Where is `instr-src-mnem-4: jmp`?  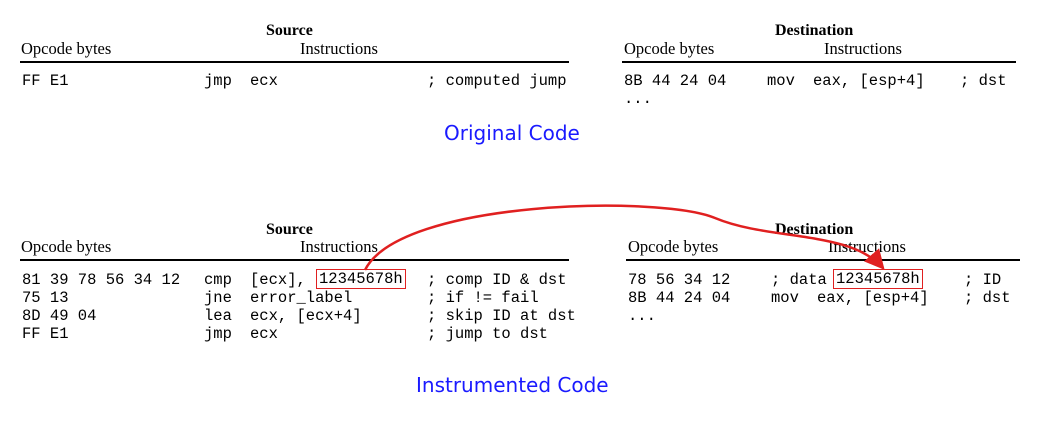 instr-src-mnem-4: jmp is located at coordinates (218, 334).